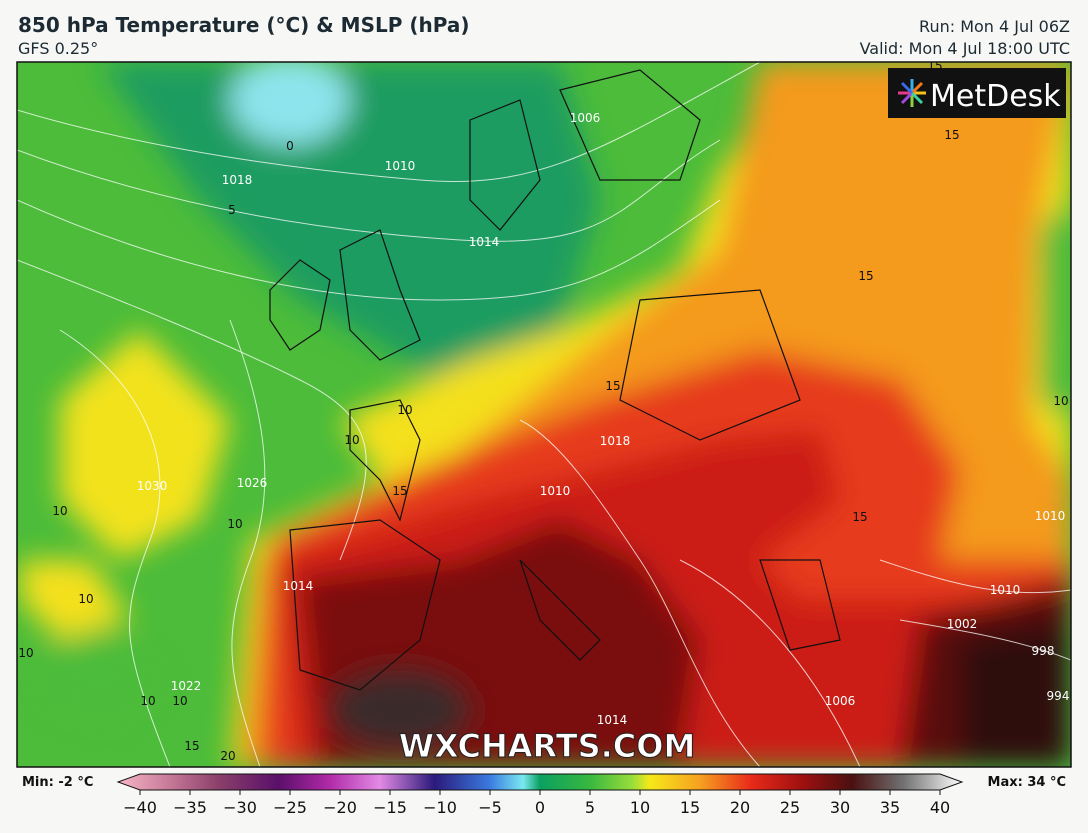  Describe the element at coordinates (590, 807) in the screenshot. I see `colorbar-tick-label: 5` at that location.